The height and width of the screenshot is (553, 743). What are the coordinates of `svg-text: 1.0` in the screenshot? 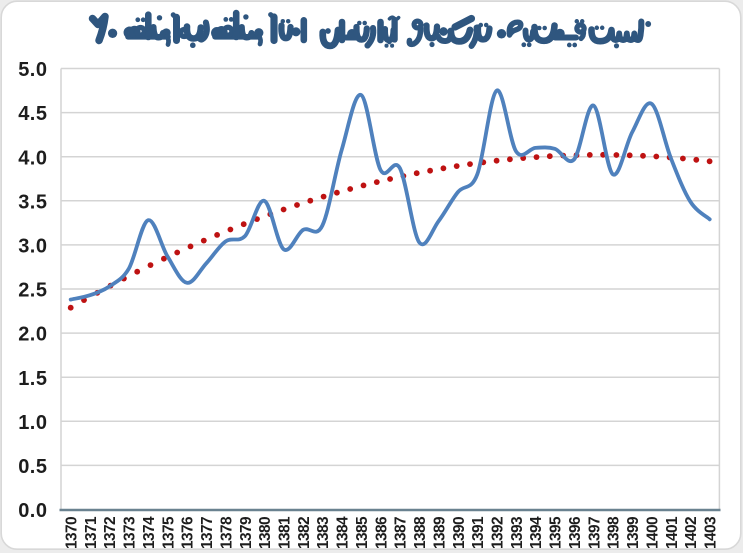 It's located at (32, 423).